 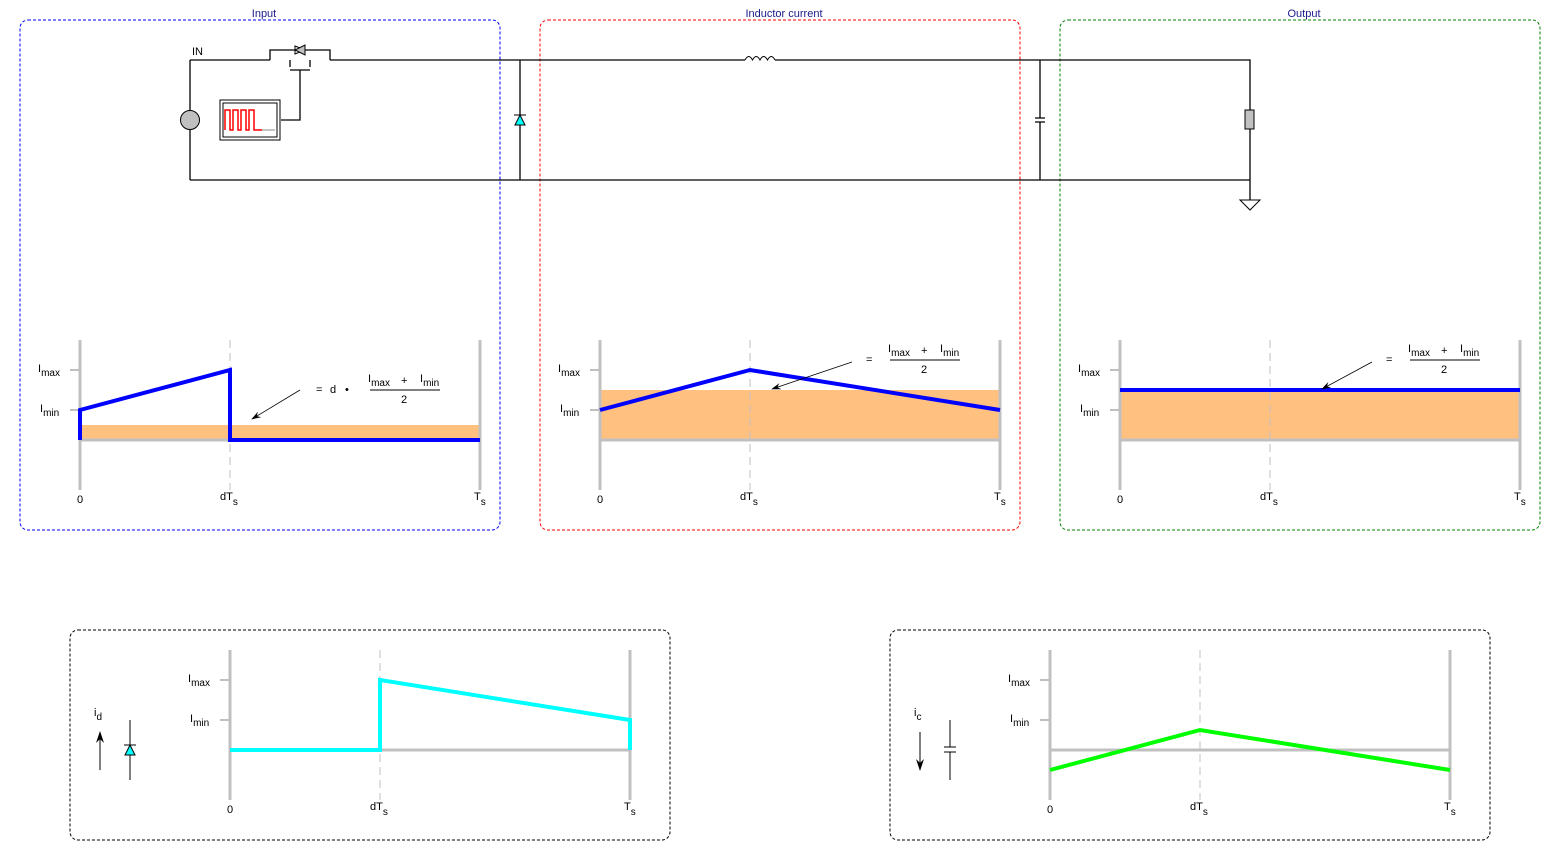 I want to click on inductor-icon, so click(x=760, y=59).